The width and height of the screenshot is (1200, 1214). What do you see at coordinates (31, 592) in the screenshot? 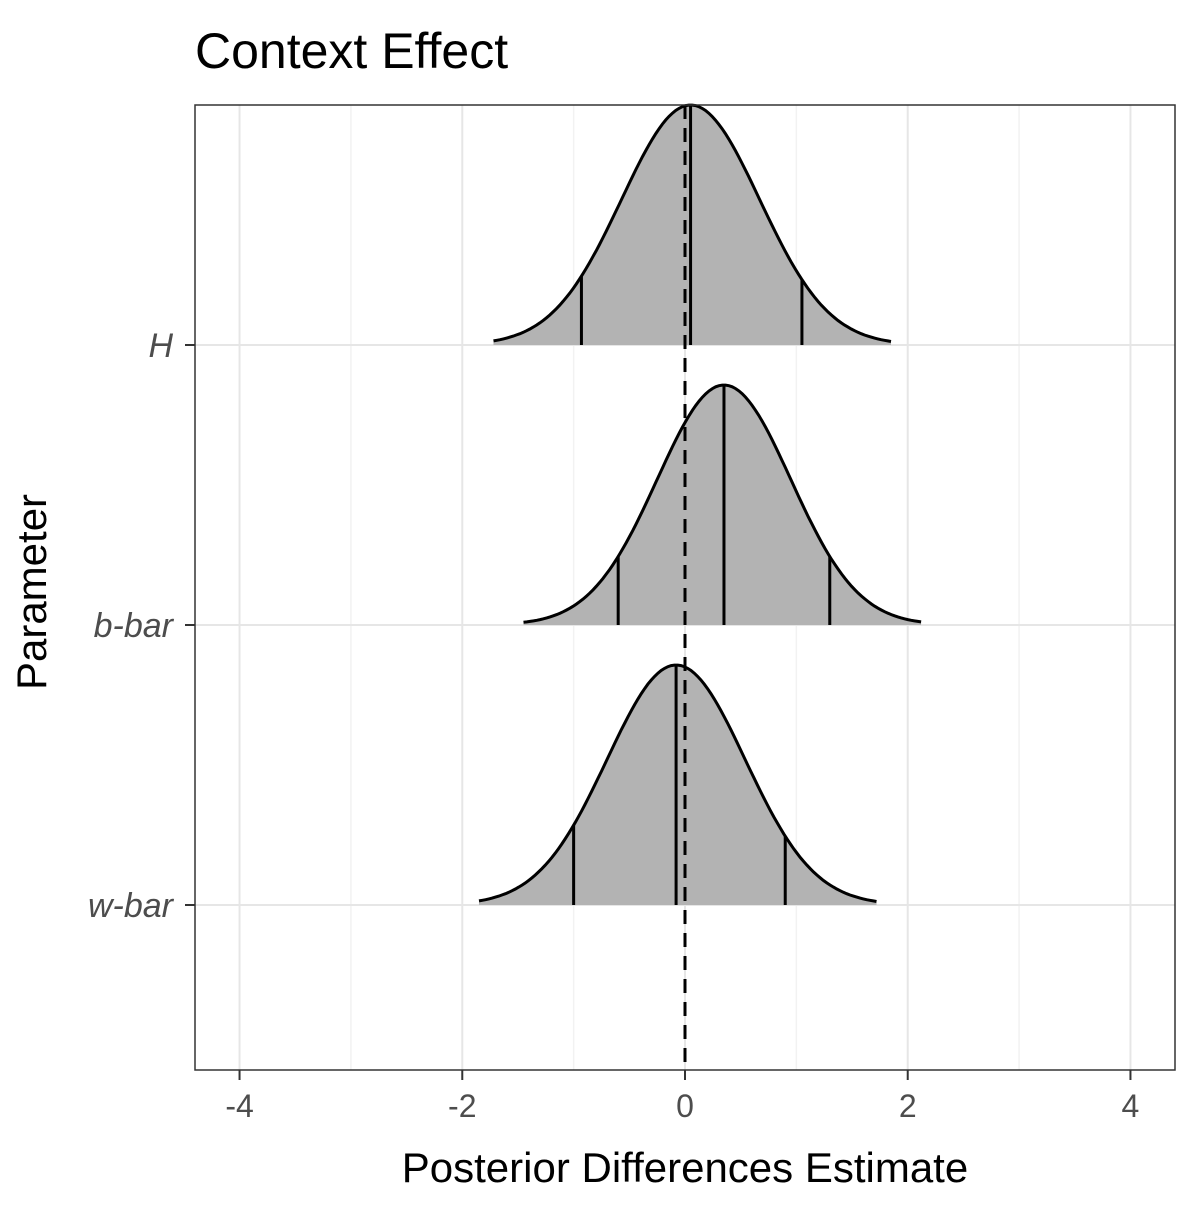
I see `y-axis-title: Parameter` at bounding box center [31, 592].